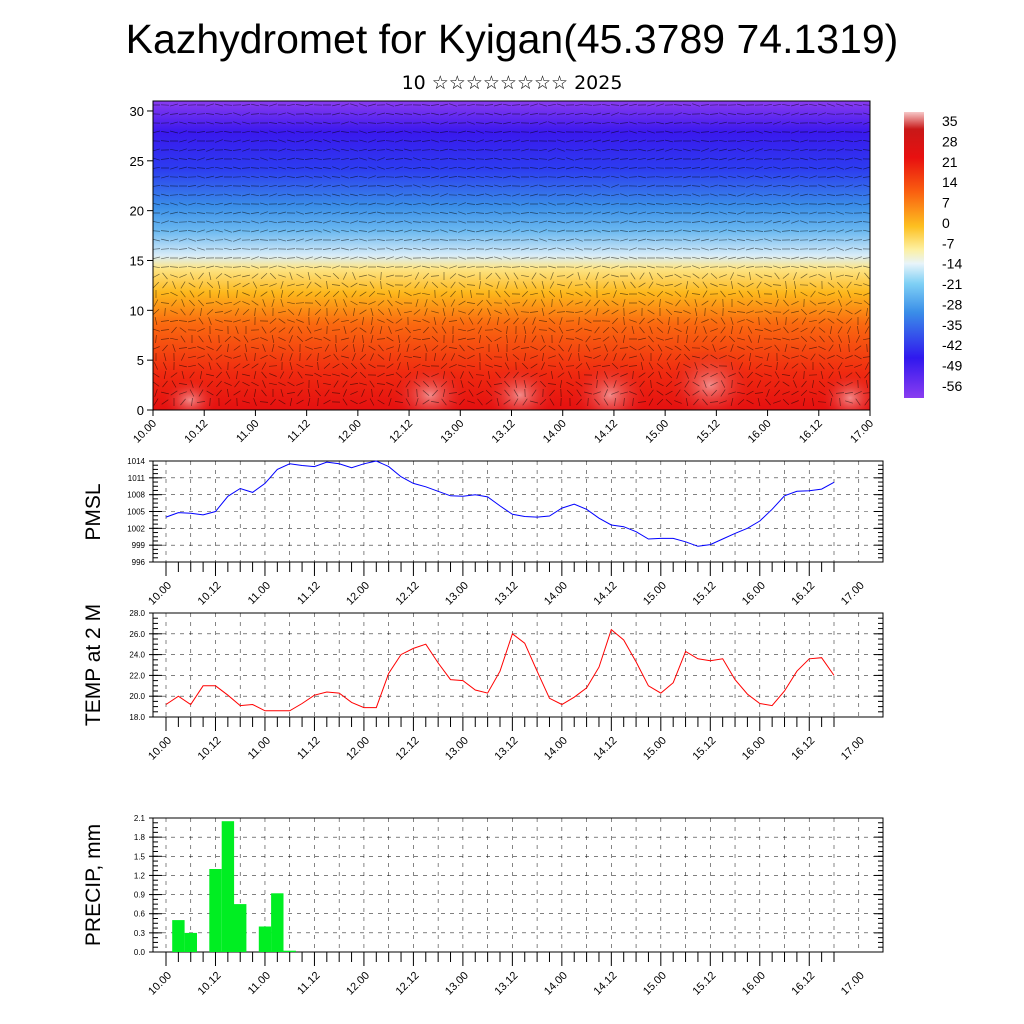 This screenshot has height=1024, width=1024. What do you see at coordinates (139, 562) in the screenshot?
I see `pmsl-y-tick-label: 996` at bounding box center [139, 562].